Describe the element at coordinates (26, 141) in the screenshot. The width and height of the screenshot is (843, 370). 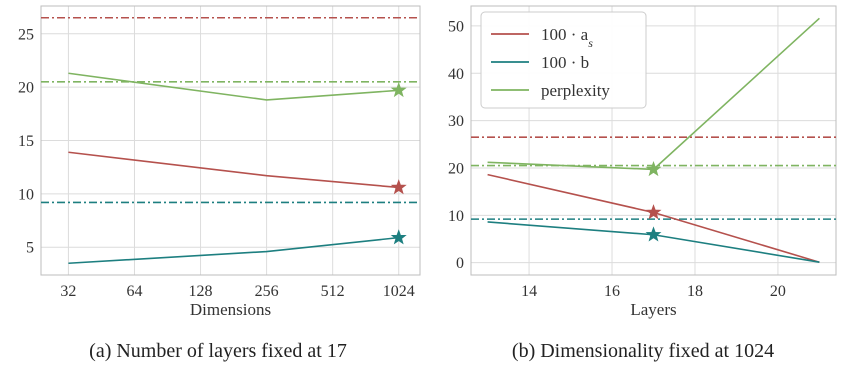
I see `pa-ytick-label: 15` at that location.